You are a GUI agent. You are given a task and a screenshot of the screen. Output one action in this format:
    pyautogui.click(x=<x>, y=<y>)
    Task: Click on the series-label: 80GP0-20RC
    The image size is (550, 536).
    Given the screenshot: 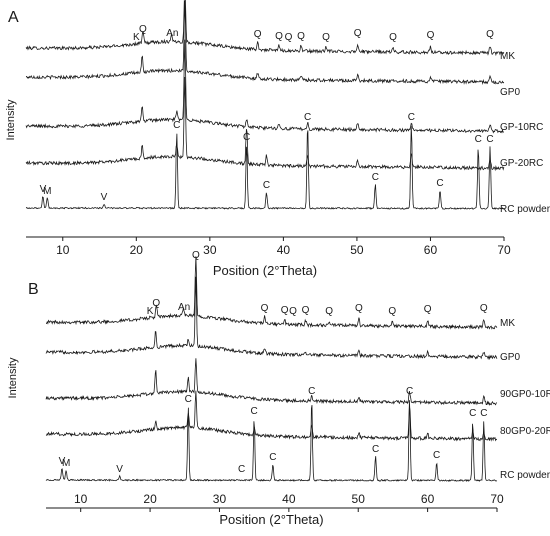 What is the action you would take?
    pyautogui.click(x=525, y=431)
    